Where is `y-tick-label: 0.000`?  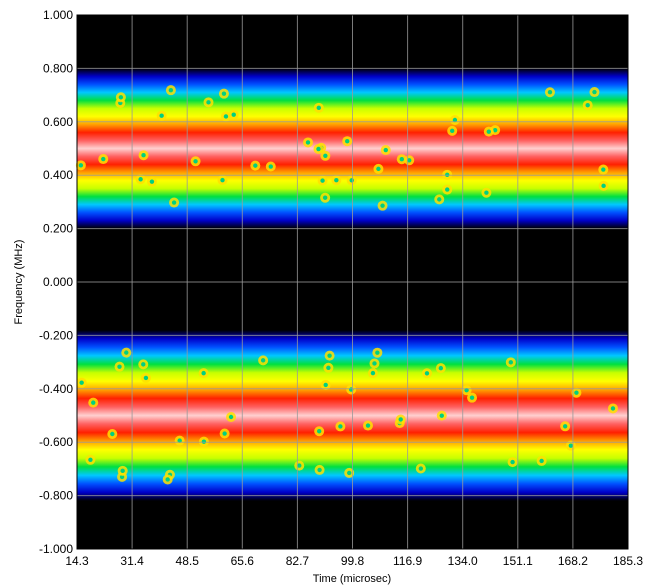 y-tick-label: 0.000 is located at coordinates (58, 282).